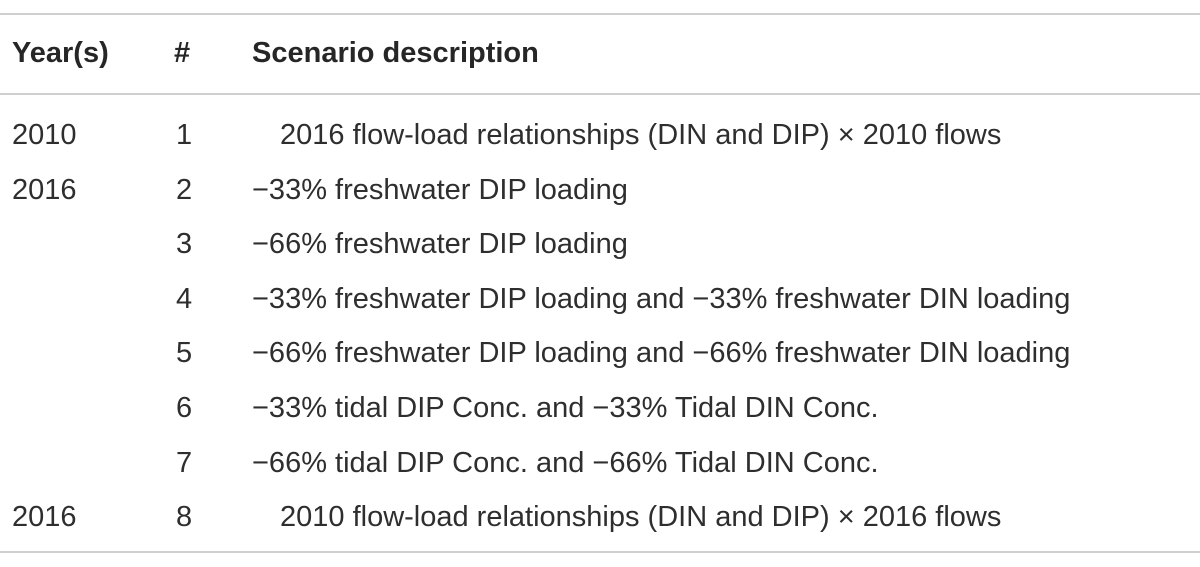 The width and height of the screenshot is (1200, 567). Describe the element at coordinates (600, 53) in the screenshot. I see `table-header-row: Year(s) # Scenario description` at that location.